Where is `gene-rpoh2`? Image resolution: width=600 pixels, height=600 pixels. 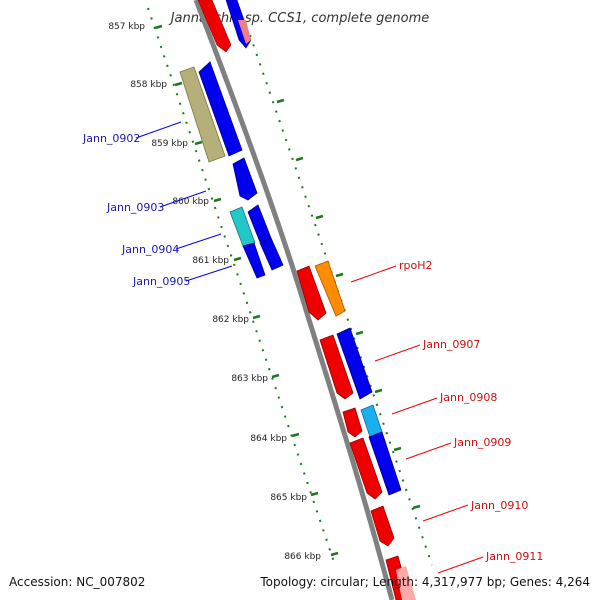
gene-rpoh2 is located at coordinates (330, 288).